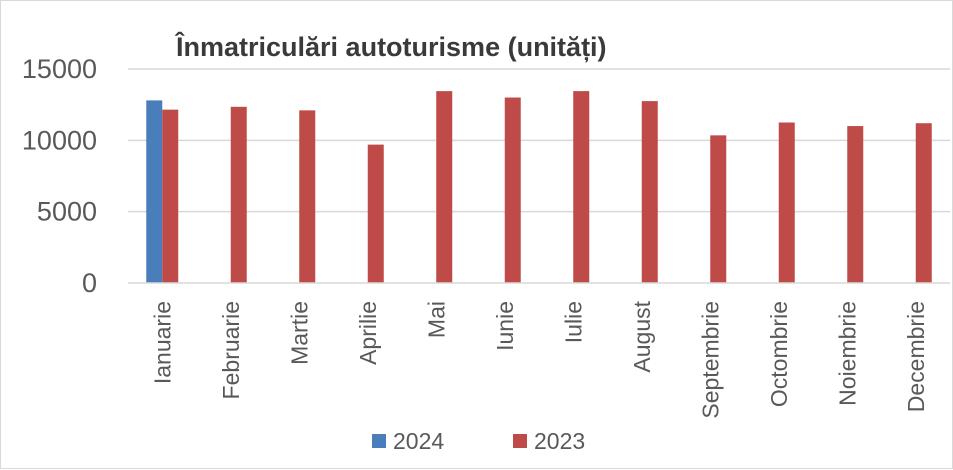  What do you see at coordinates (59, 140) in the screenshot?
I see `y-tick-label: 10000` at bounding box center [59, 140].